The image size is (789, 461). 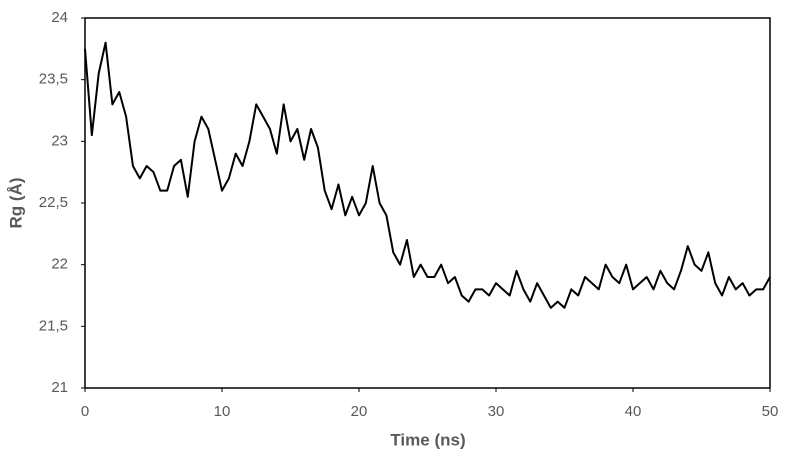 What do you see at coordinates (53, 325) in the screenshot?
I see `y-tick-label: 21,5` at bounding box center [53, 325].